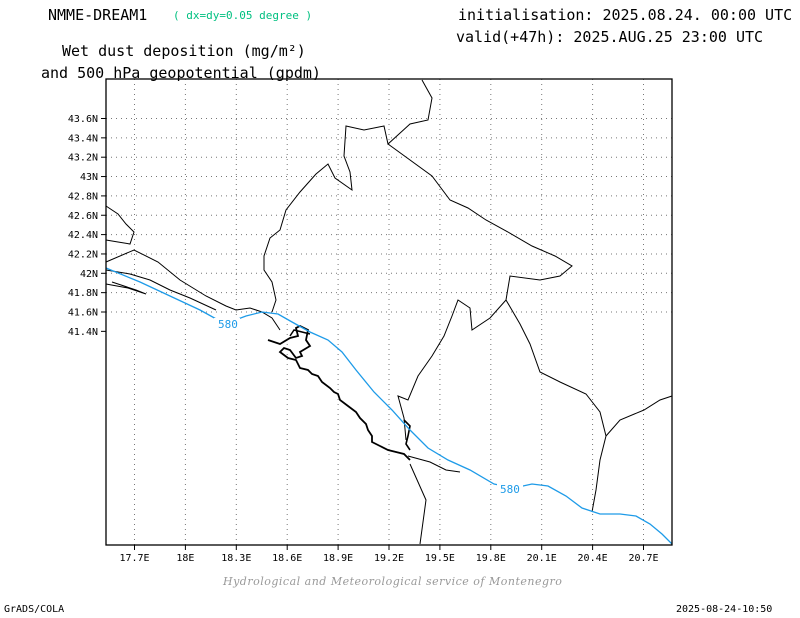 This screenshot has width=800, height=618. Describe the element at coordinates (480, 292) in the screenshot. I see `border-serbia` at that location.